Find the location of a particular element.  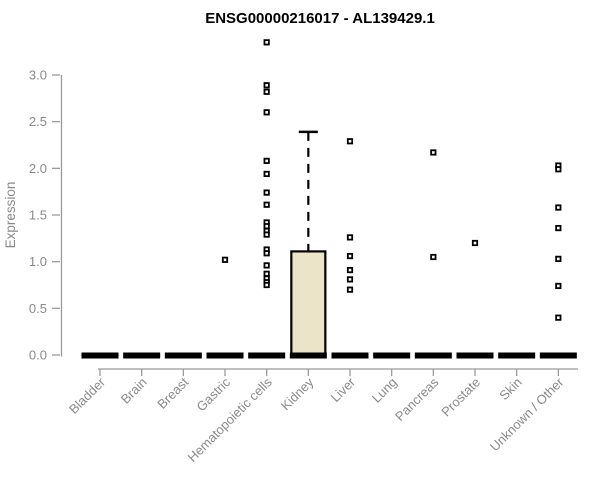

y-axis-label: Expression is located at coordinates (10, 215).